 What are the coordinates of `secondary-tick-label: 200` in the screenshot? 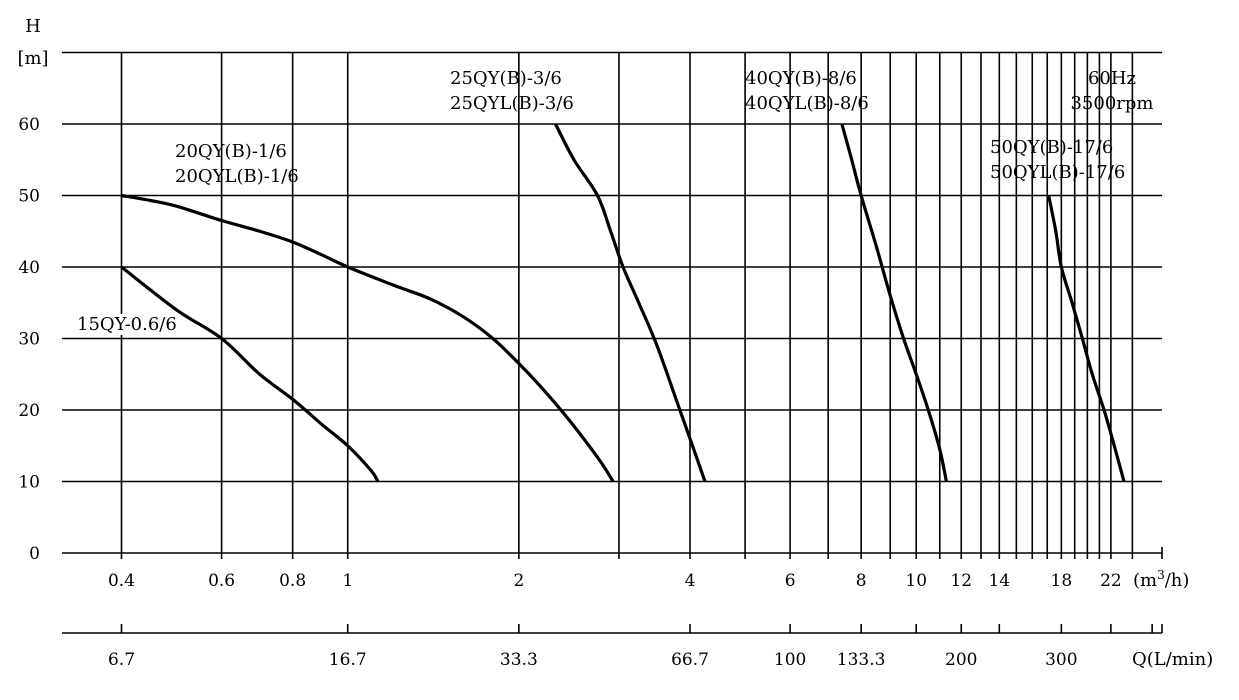 It's located at (961, 660).